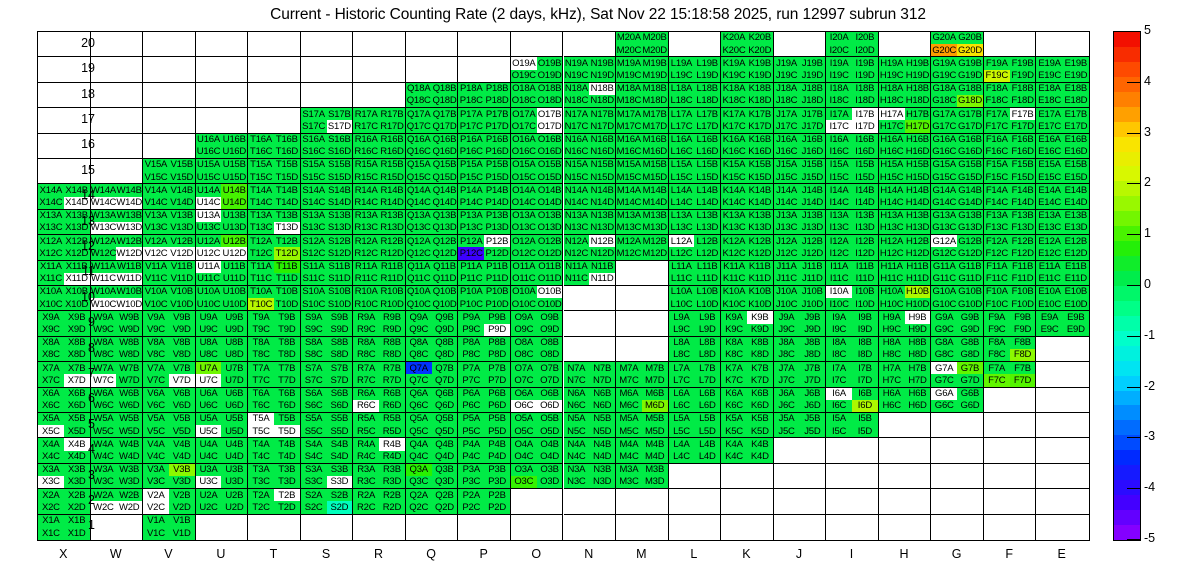  What do you see at coordinates (497, 126) in the screenshot?
I see `channel-P17D: P17D` at bounding box center [497, 126].